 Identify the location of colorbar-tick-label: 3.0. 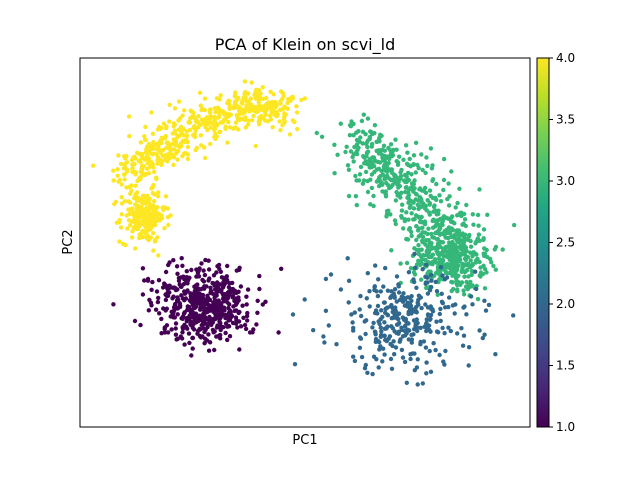
(565, 181).